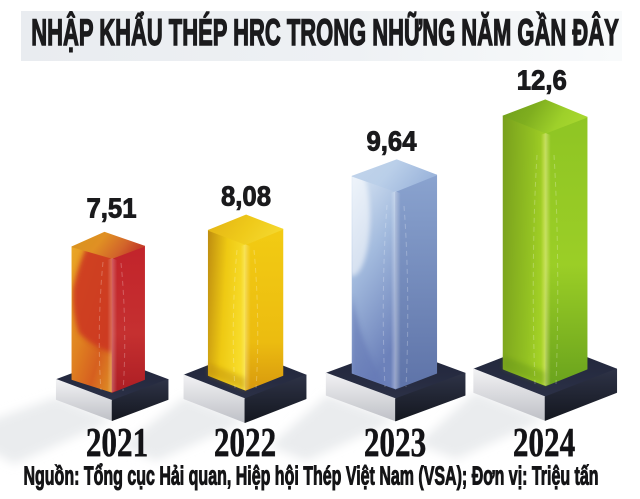 This screenshot has height=499, width=640. I want to click on svg-text: 8,08, so click(246, 195).